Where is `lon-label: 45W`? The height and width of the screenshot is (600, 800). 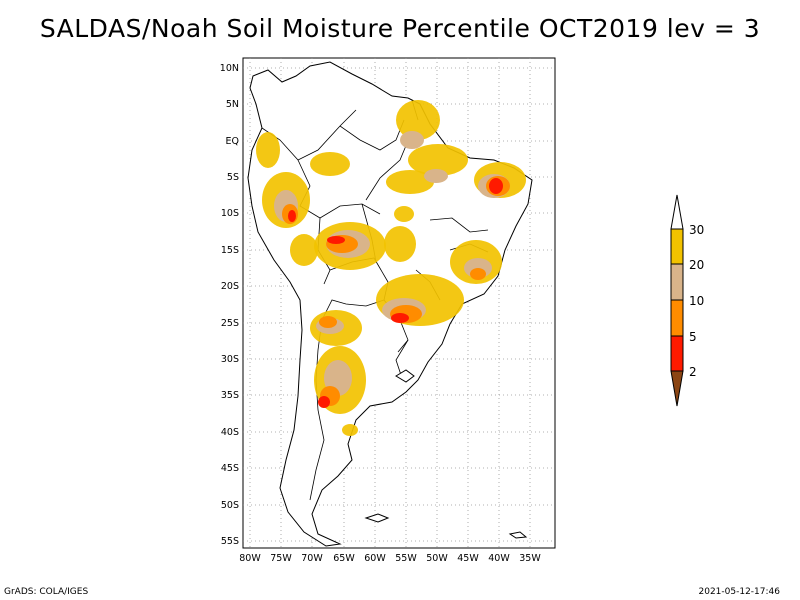 lon-label: 45W is located at coordinates (468, 558).